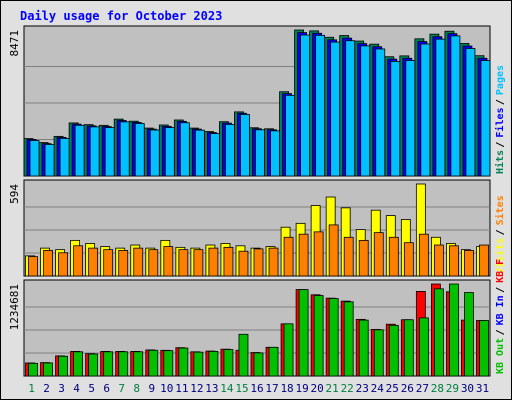 This screenshot has width=512, height=405. I want to click on x-tick-label-day-12: 12, so click(196, 388).